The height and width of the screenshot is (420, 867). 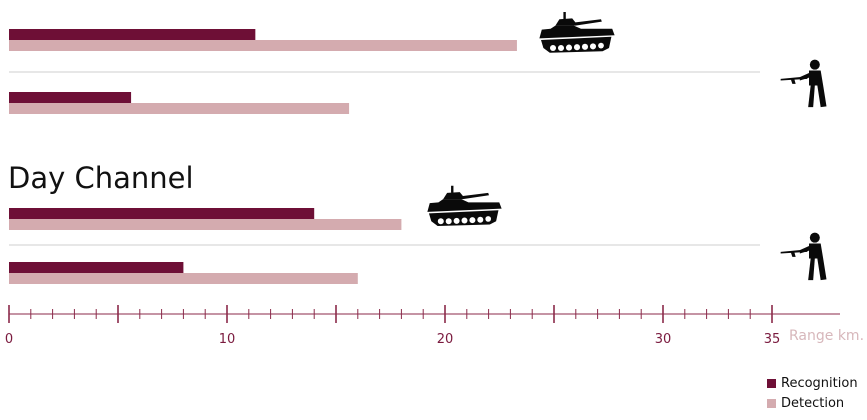 What do you see at coordinates (771, 403) in the screenshot?
I see `legend-swatch-detection` at bounding box center [771, 403].